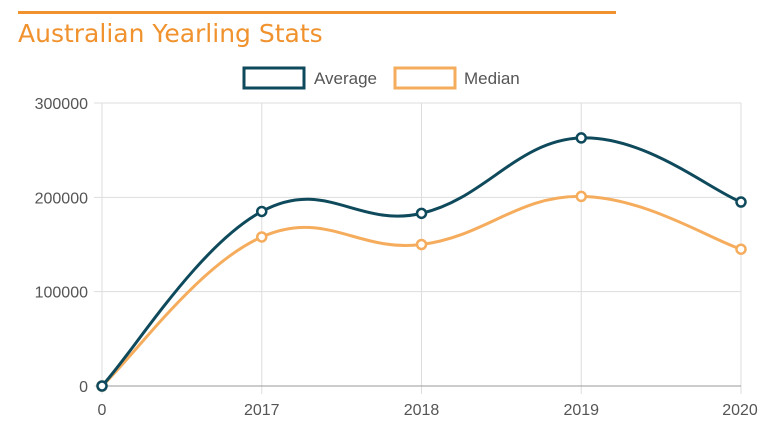 Image resolution: width=780 pixels, height=434 pixels. I want to click on x-tick-label: 2017, so click(262, 410).